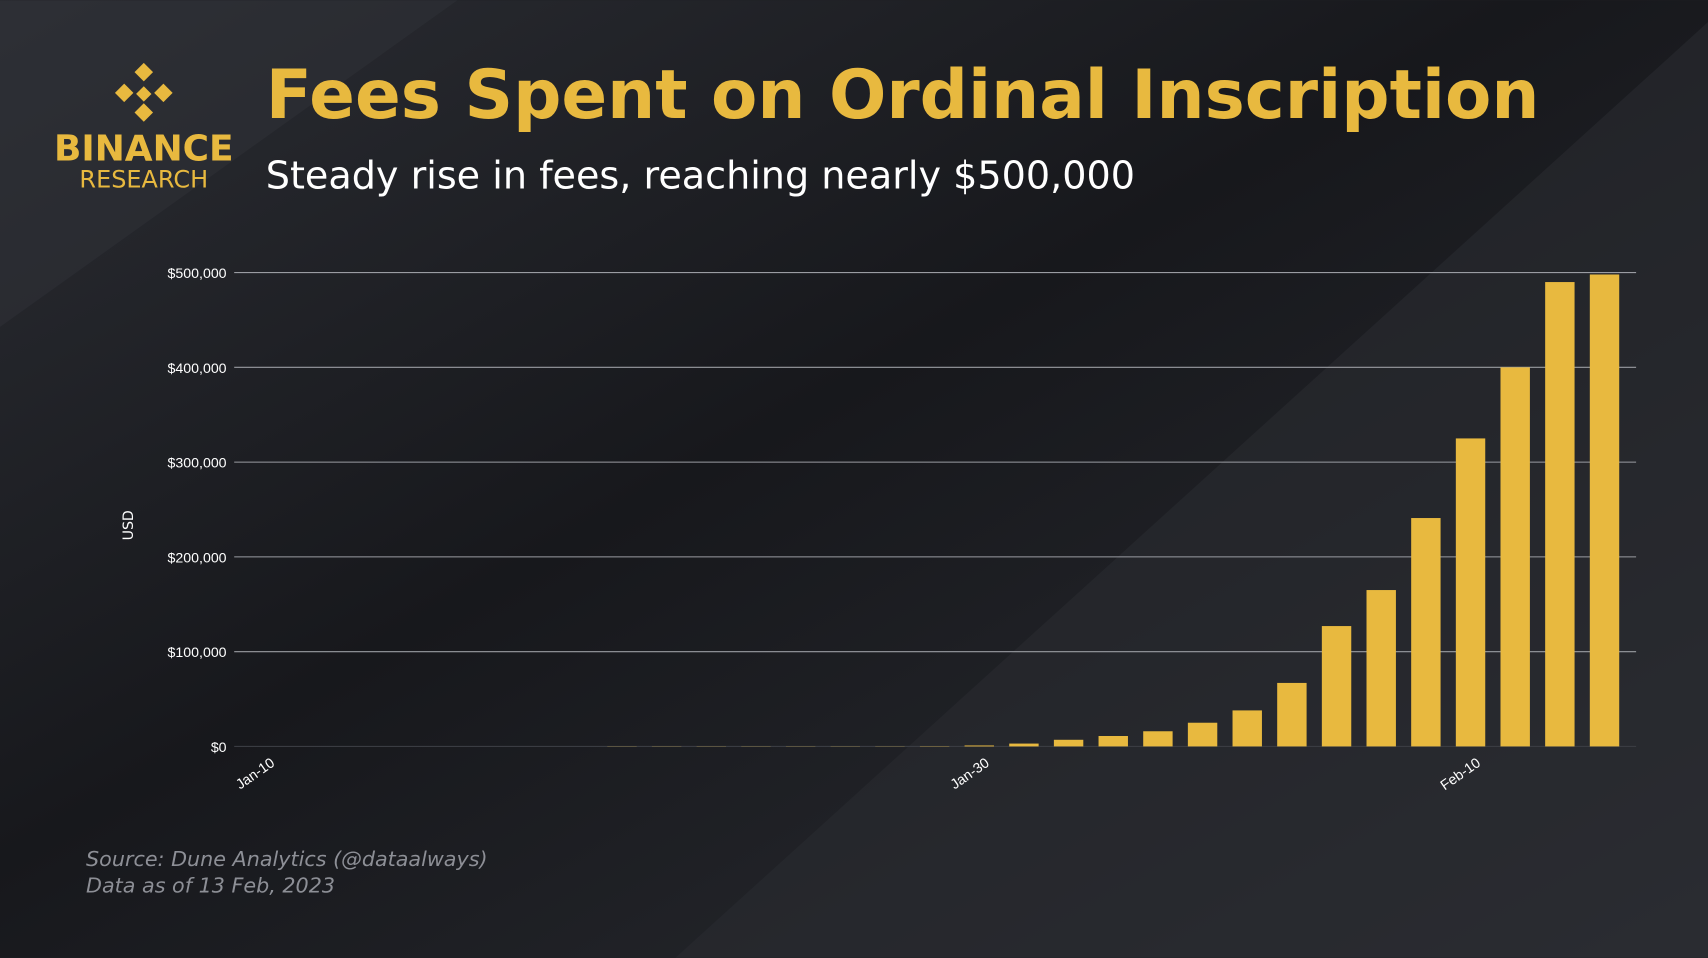 This screenshot has height=958, width=1708. Describe the element at coordinates (219, 748) in the screenshot. I see `y-tick-label: $0` at that location.